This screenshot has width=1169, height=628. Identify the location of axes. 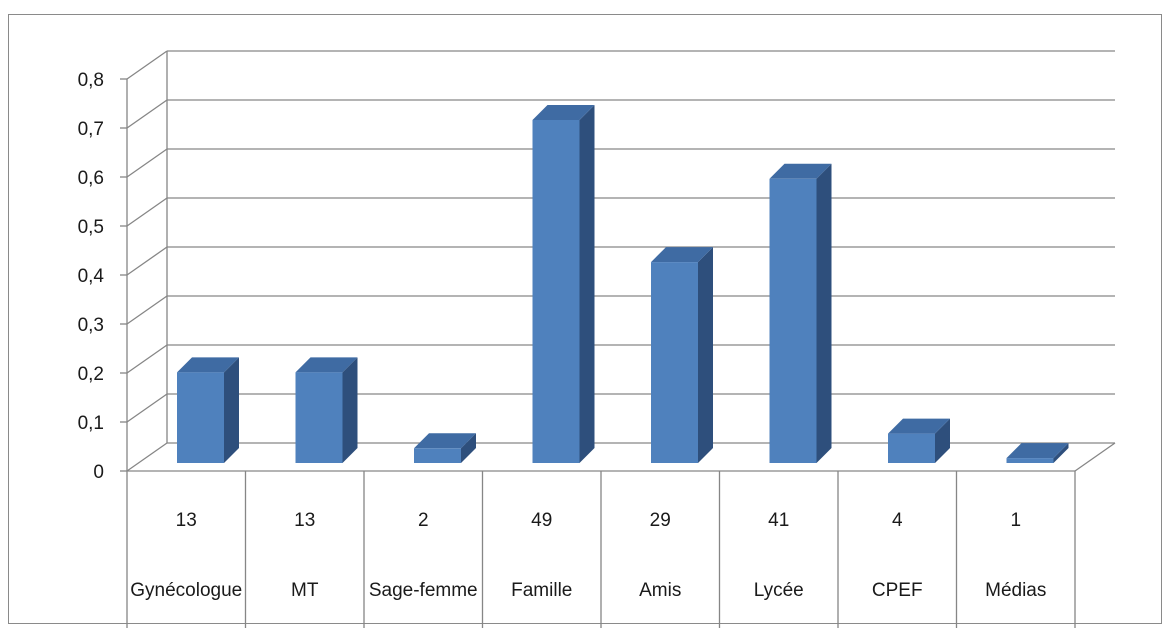
(124, 275).